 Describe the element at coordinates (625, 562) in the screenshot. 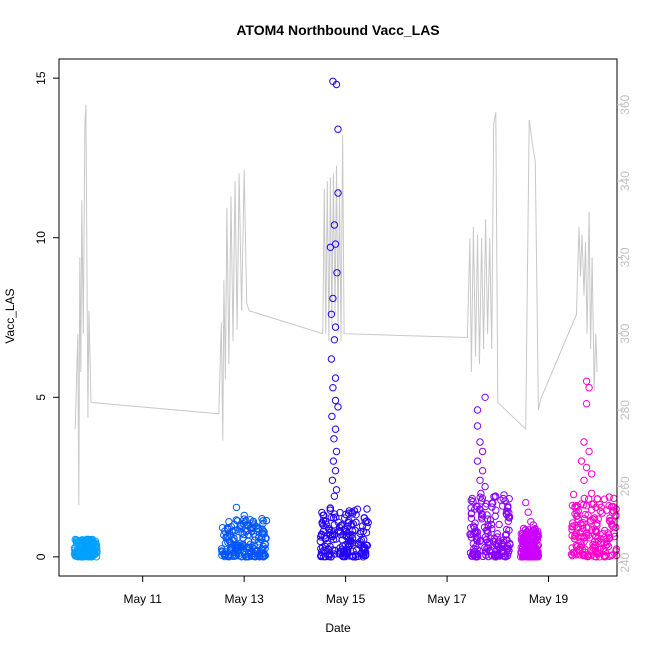

I see `y2-tick-label: 240` at that location.